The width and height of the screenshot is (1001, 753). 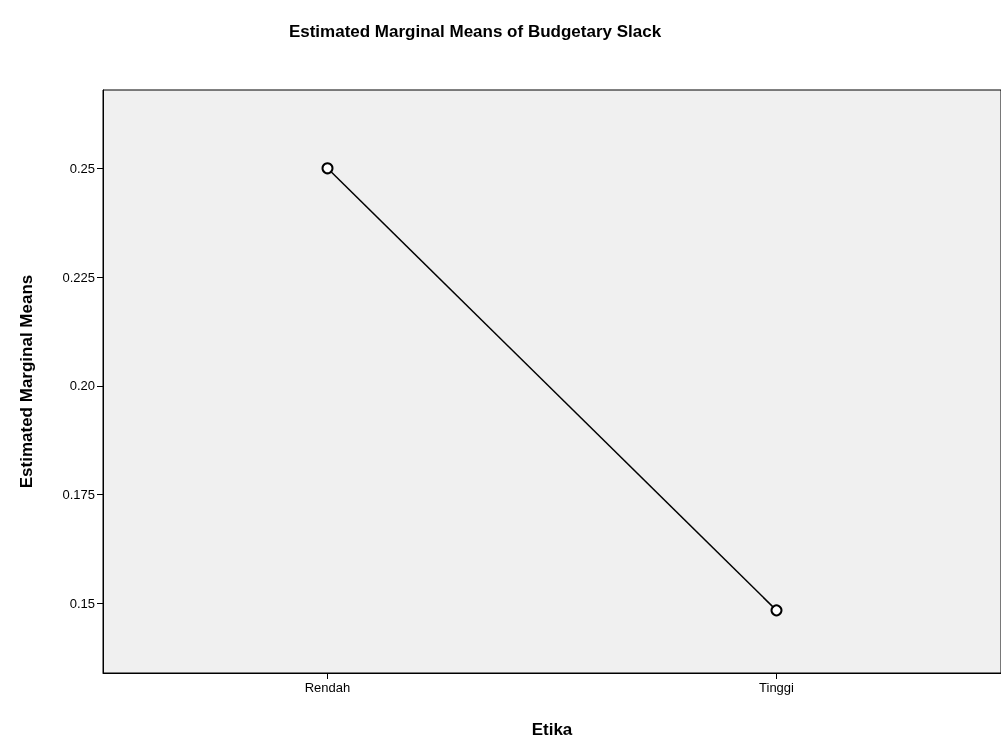 I want to click on y-axis-title: Estimated Marginal Means, so click(x=26, y=381).